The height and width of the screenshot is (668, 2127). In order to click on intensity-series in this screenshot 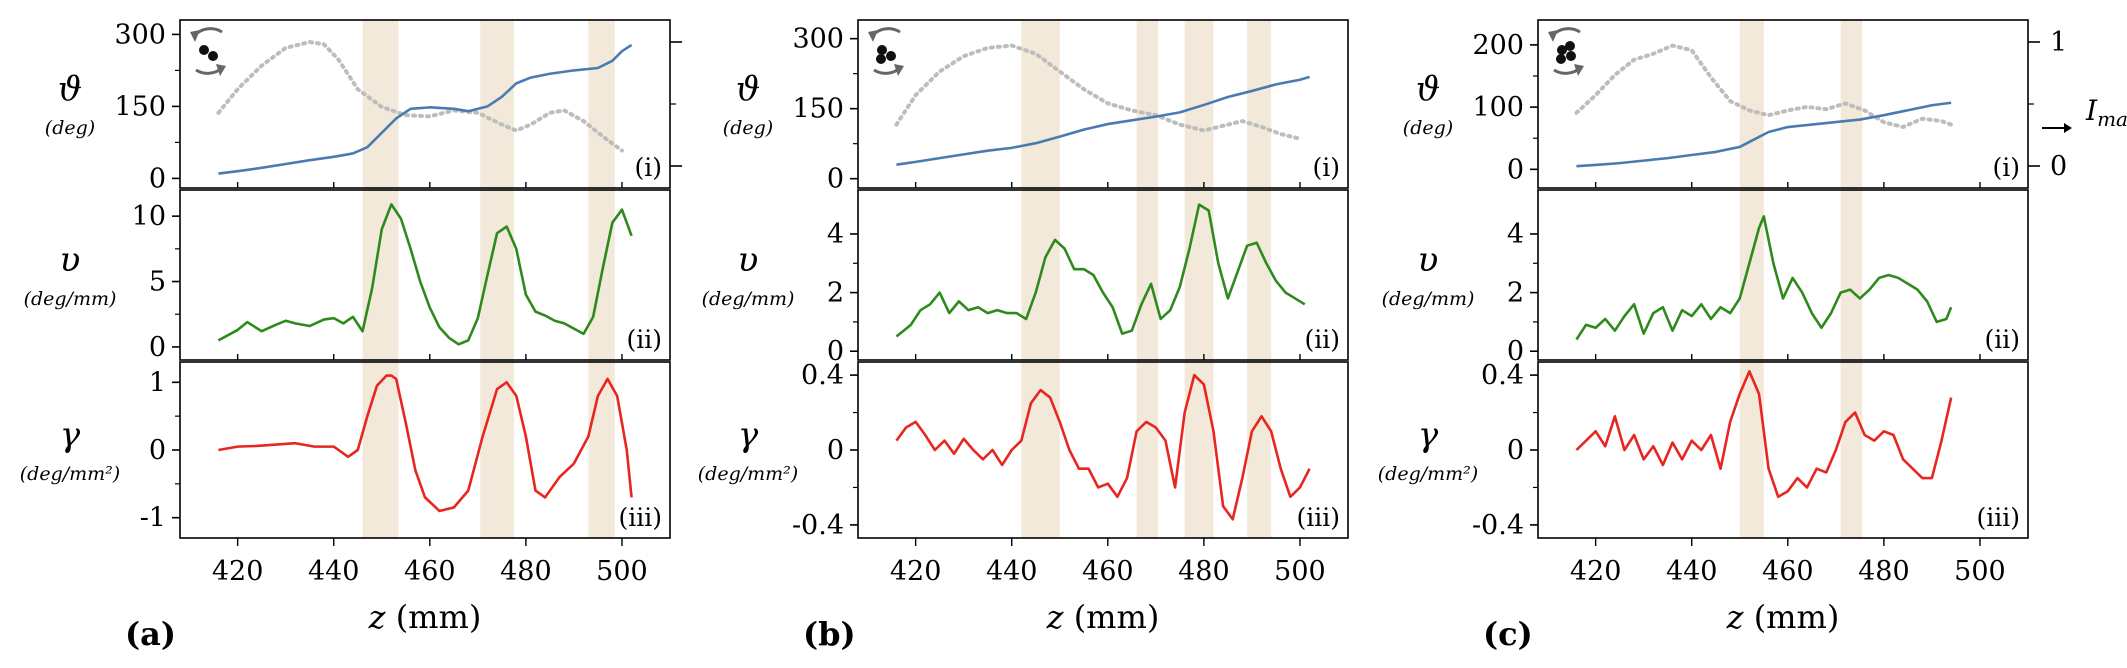, I will do `click(1098, 92)`.